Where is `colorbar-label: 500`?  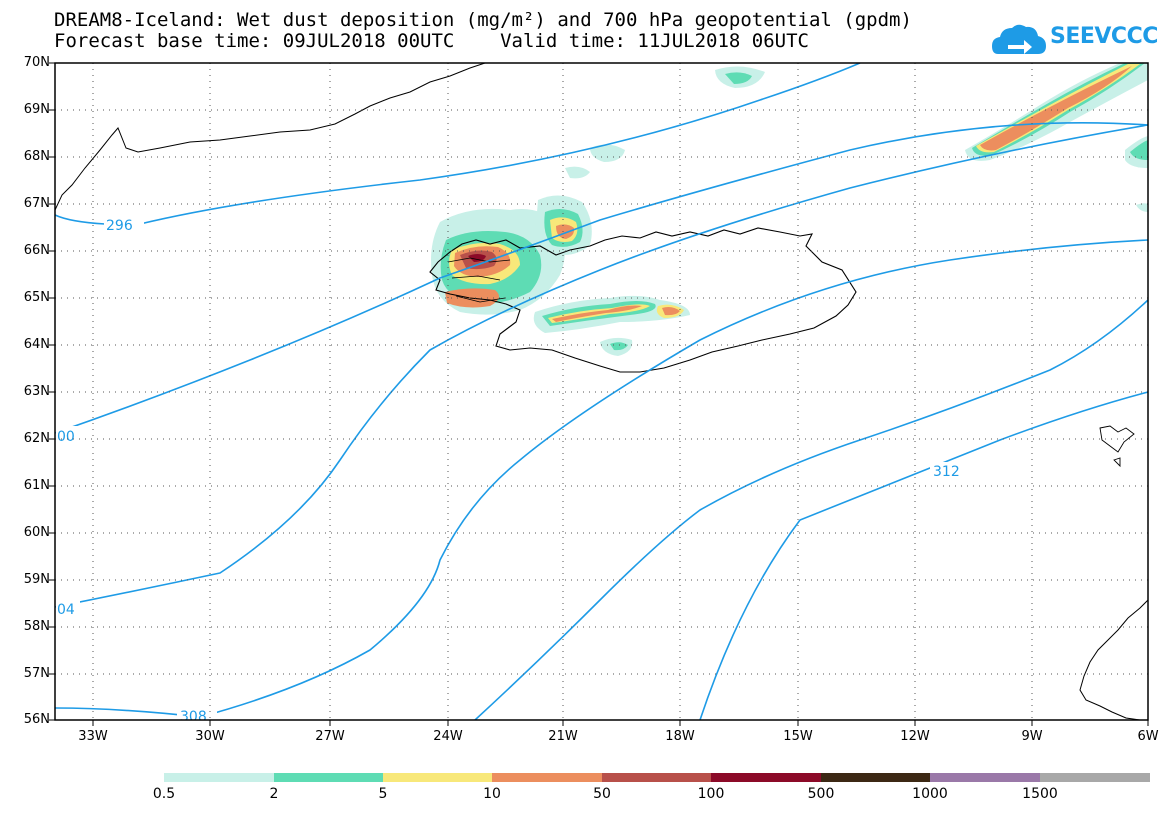
colorbar-label: 500 is located at coordinates (821, 794).